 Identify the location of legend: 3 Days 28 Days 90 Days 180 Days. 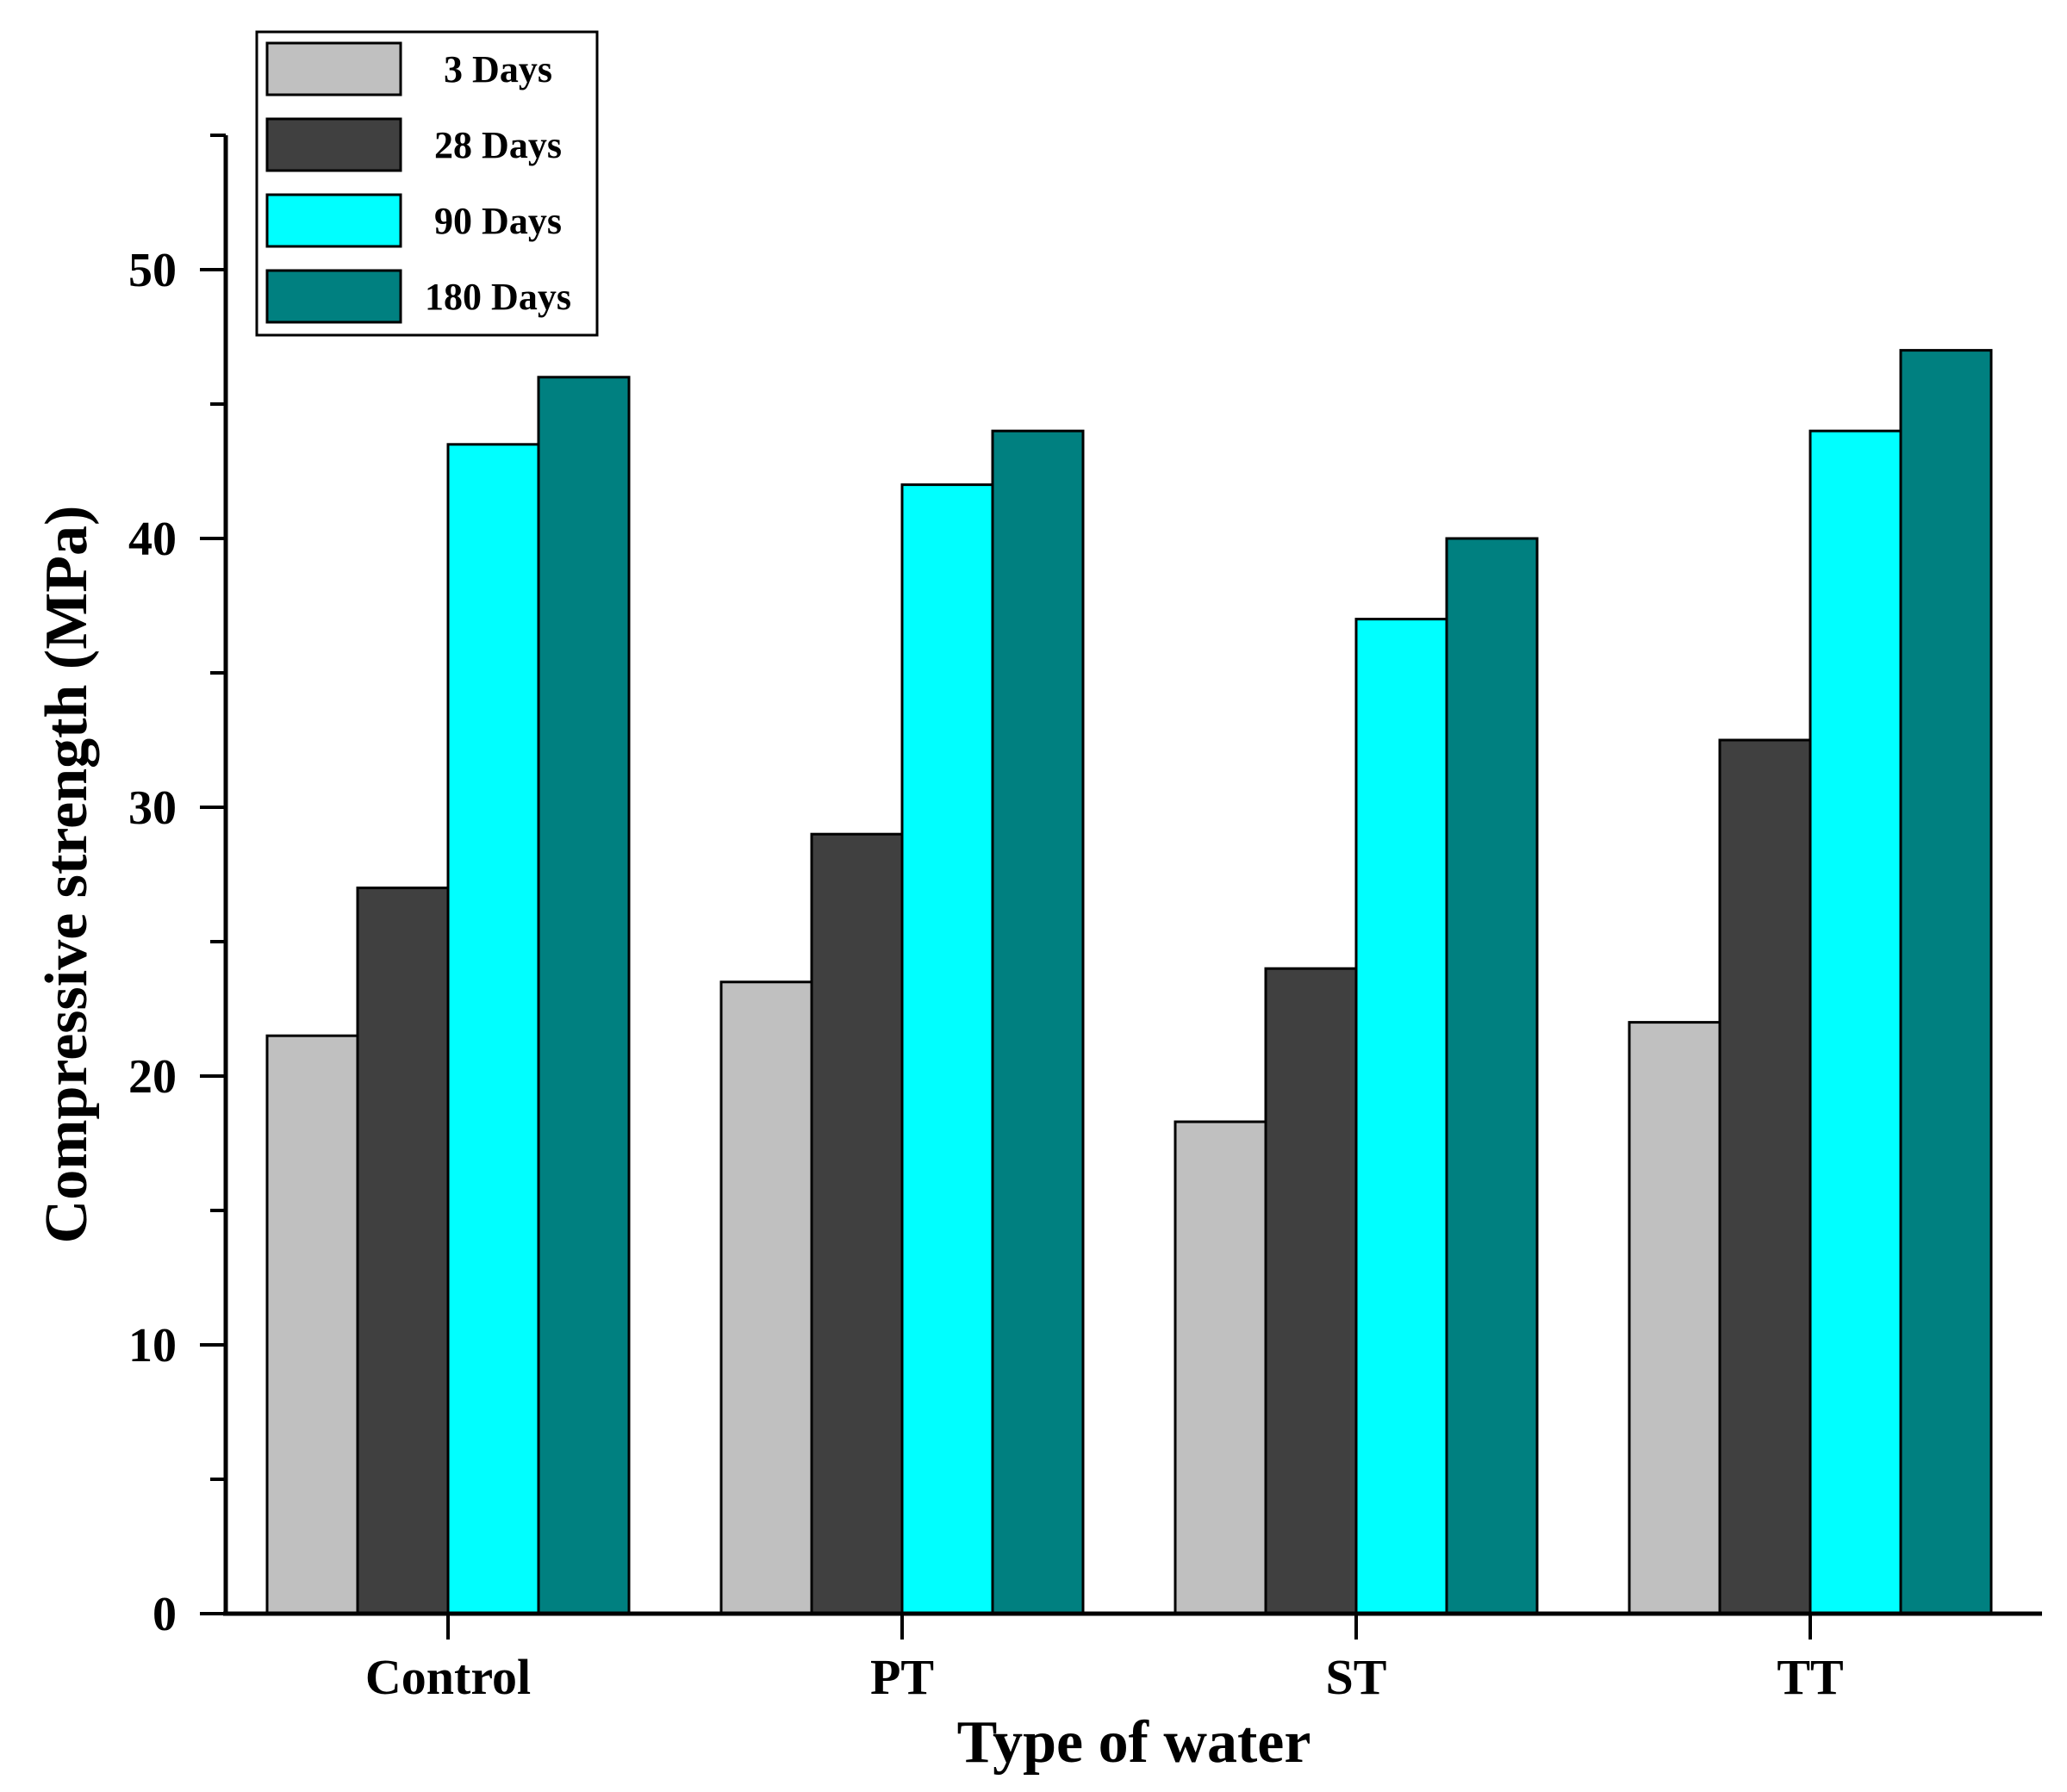
(427, 184).